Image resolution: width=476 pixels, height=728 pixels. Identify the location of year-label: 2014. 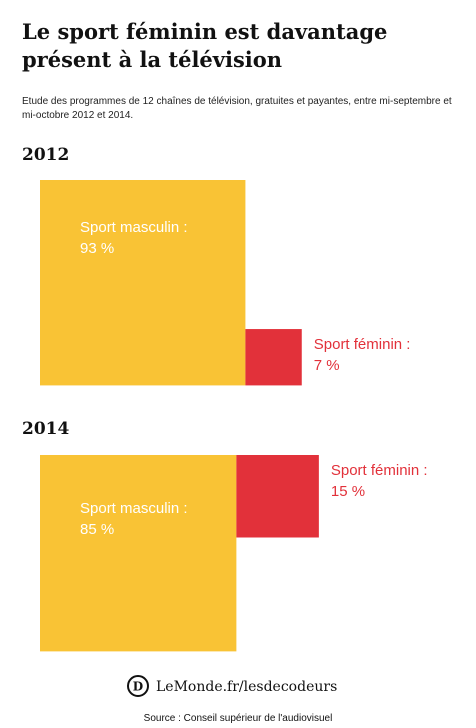
(45, 429).